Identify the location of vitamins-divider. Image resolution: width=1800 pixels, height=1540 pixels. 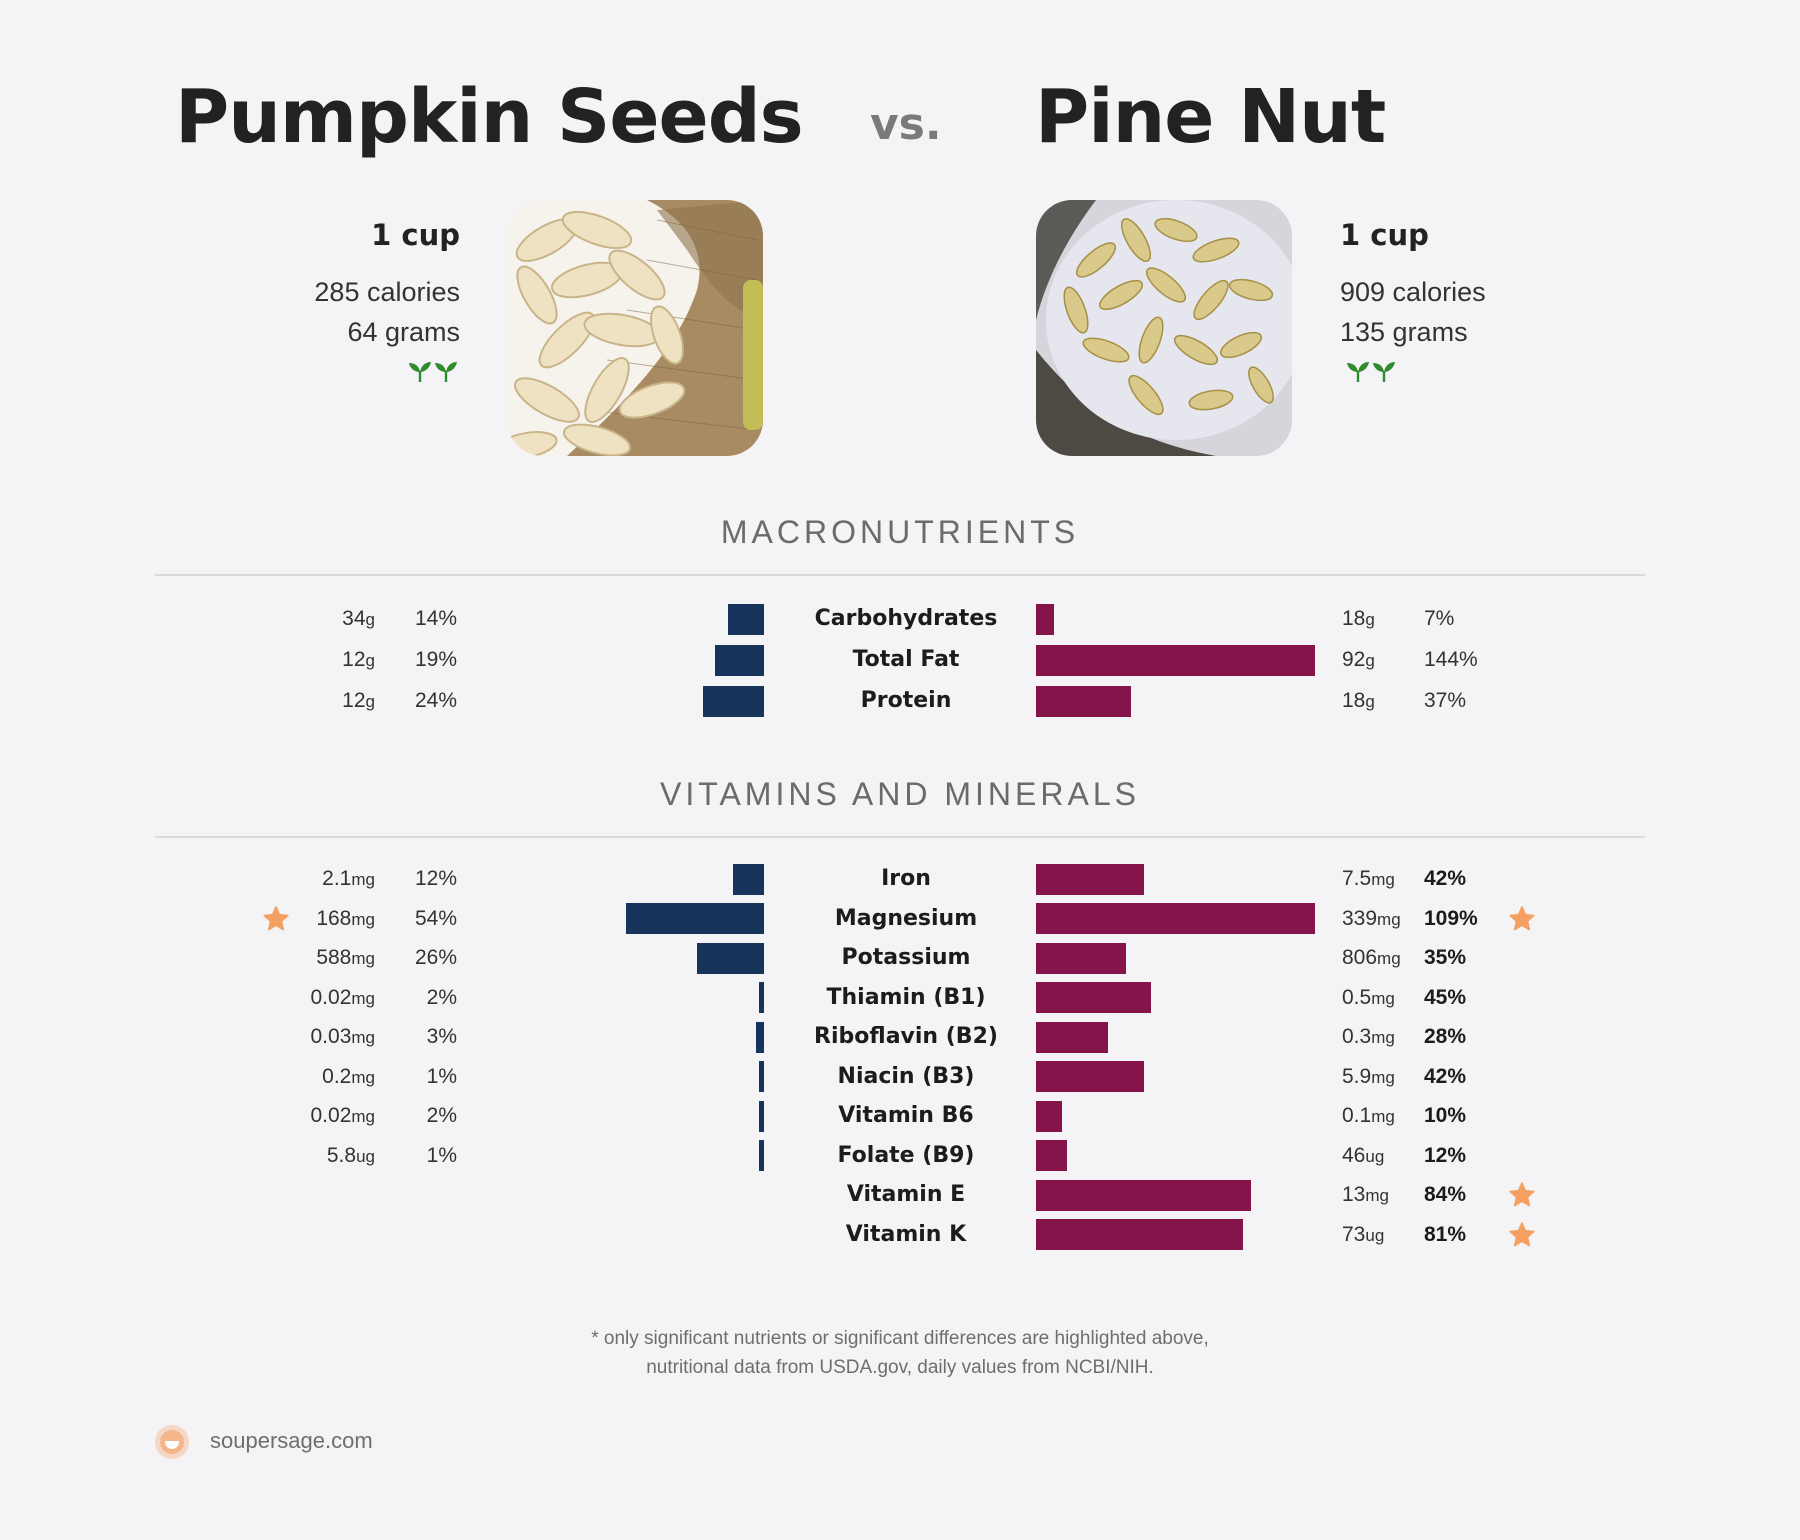
(900, 837).